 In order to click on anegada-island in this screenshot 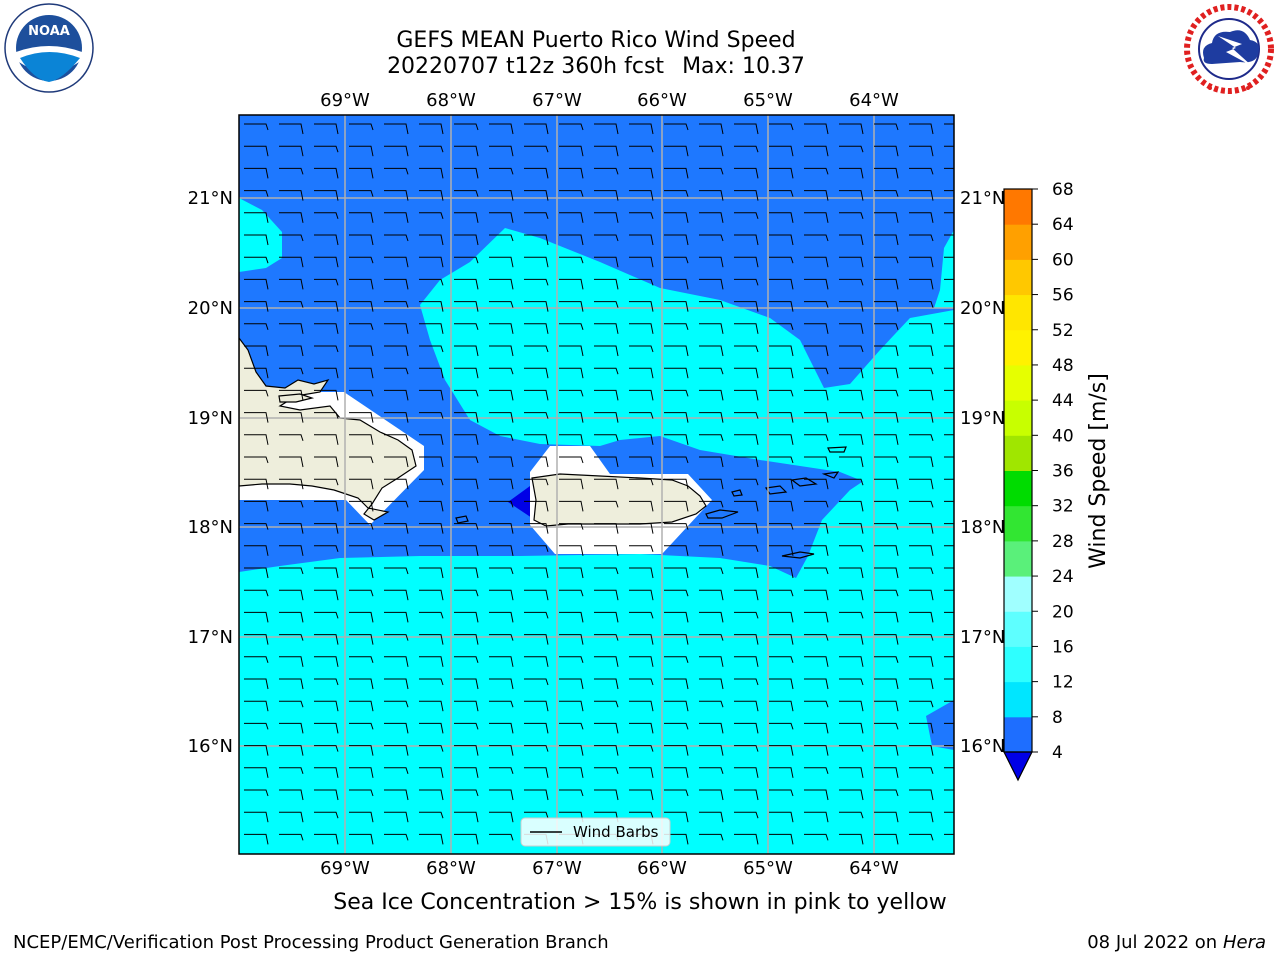, I will do `click(837, 449)`.